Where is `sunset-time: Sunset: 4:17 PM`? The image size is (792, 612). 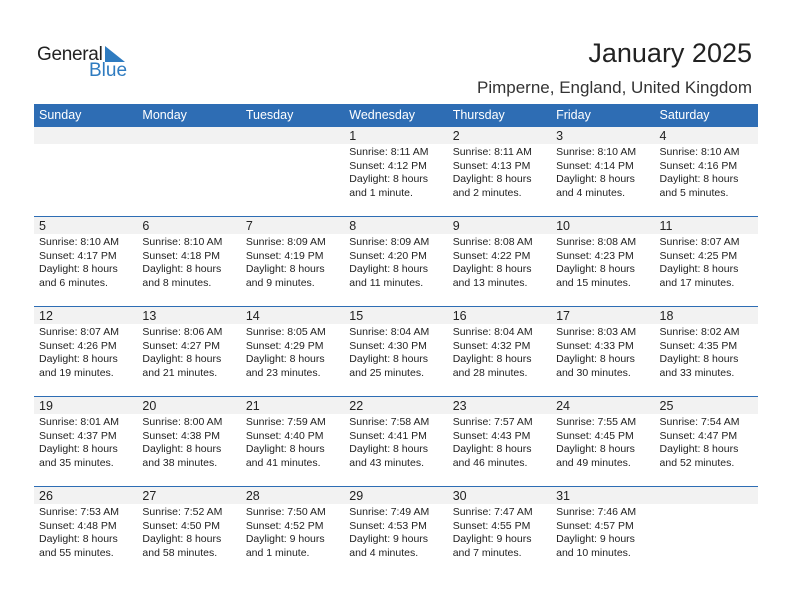
sunset-time: Sunset: 4:17 PM is located at coordinates (78, 255).